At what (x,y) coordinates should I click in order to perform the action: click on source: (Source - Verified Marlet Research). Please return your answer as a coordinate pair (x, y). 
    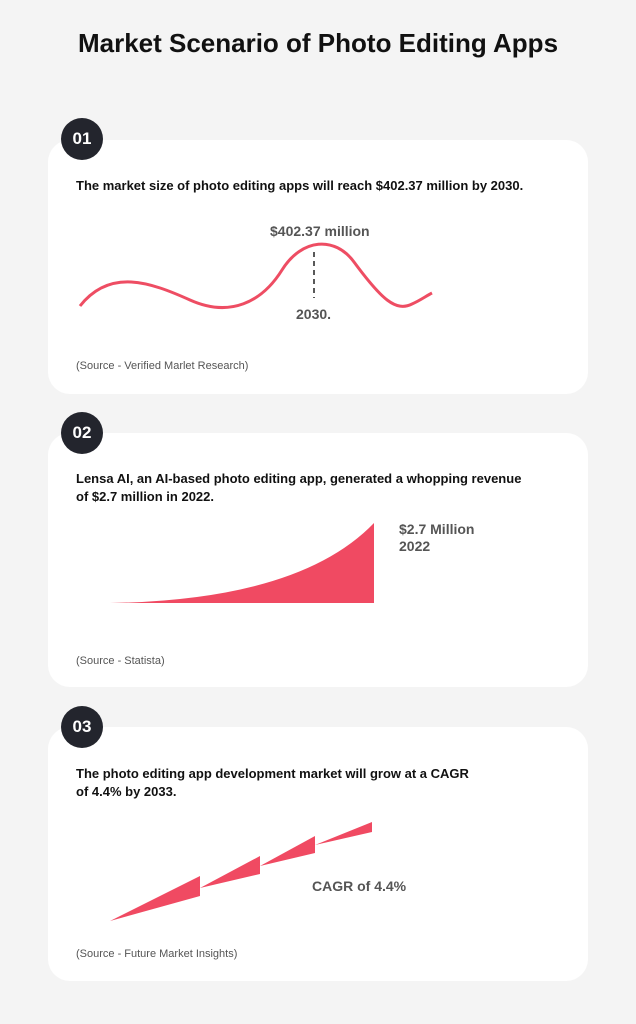
    Looking at the image, I should click on (162, 366).